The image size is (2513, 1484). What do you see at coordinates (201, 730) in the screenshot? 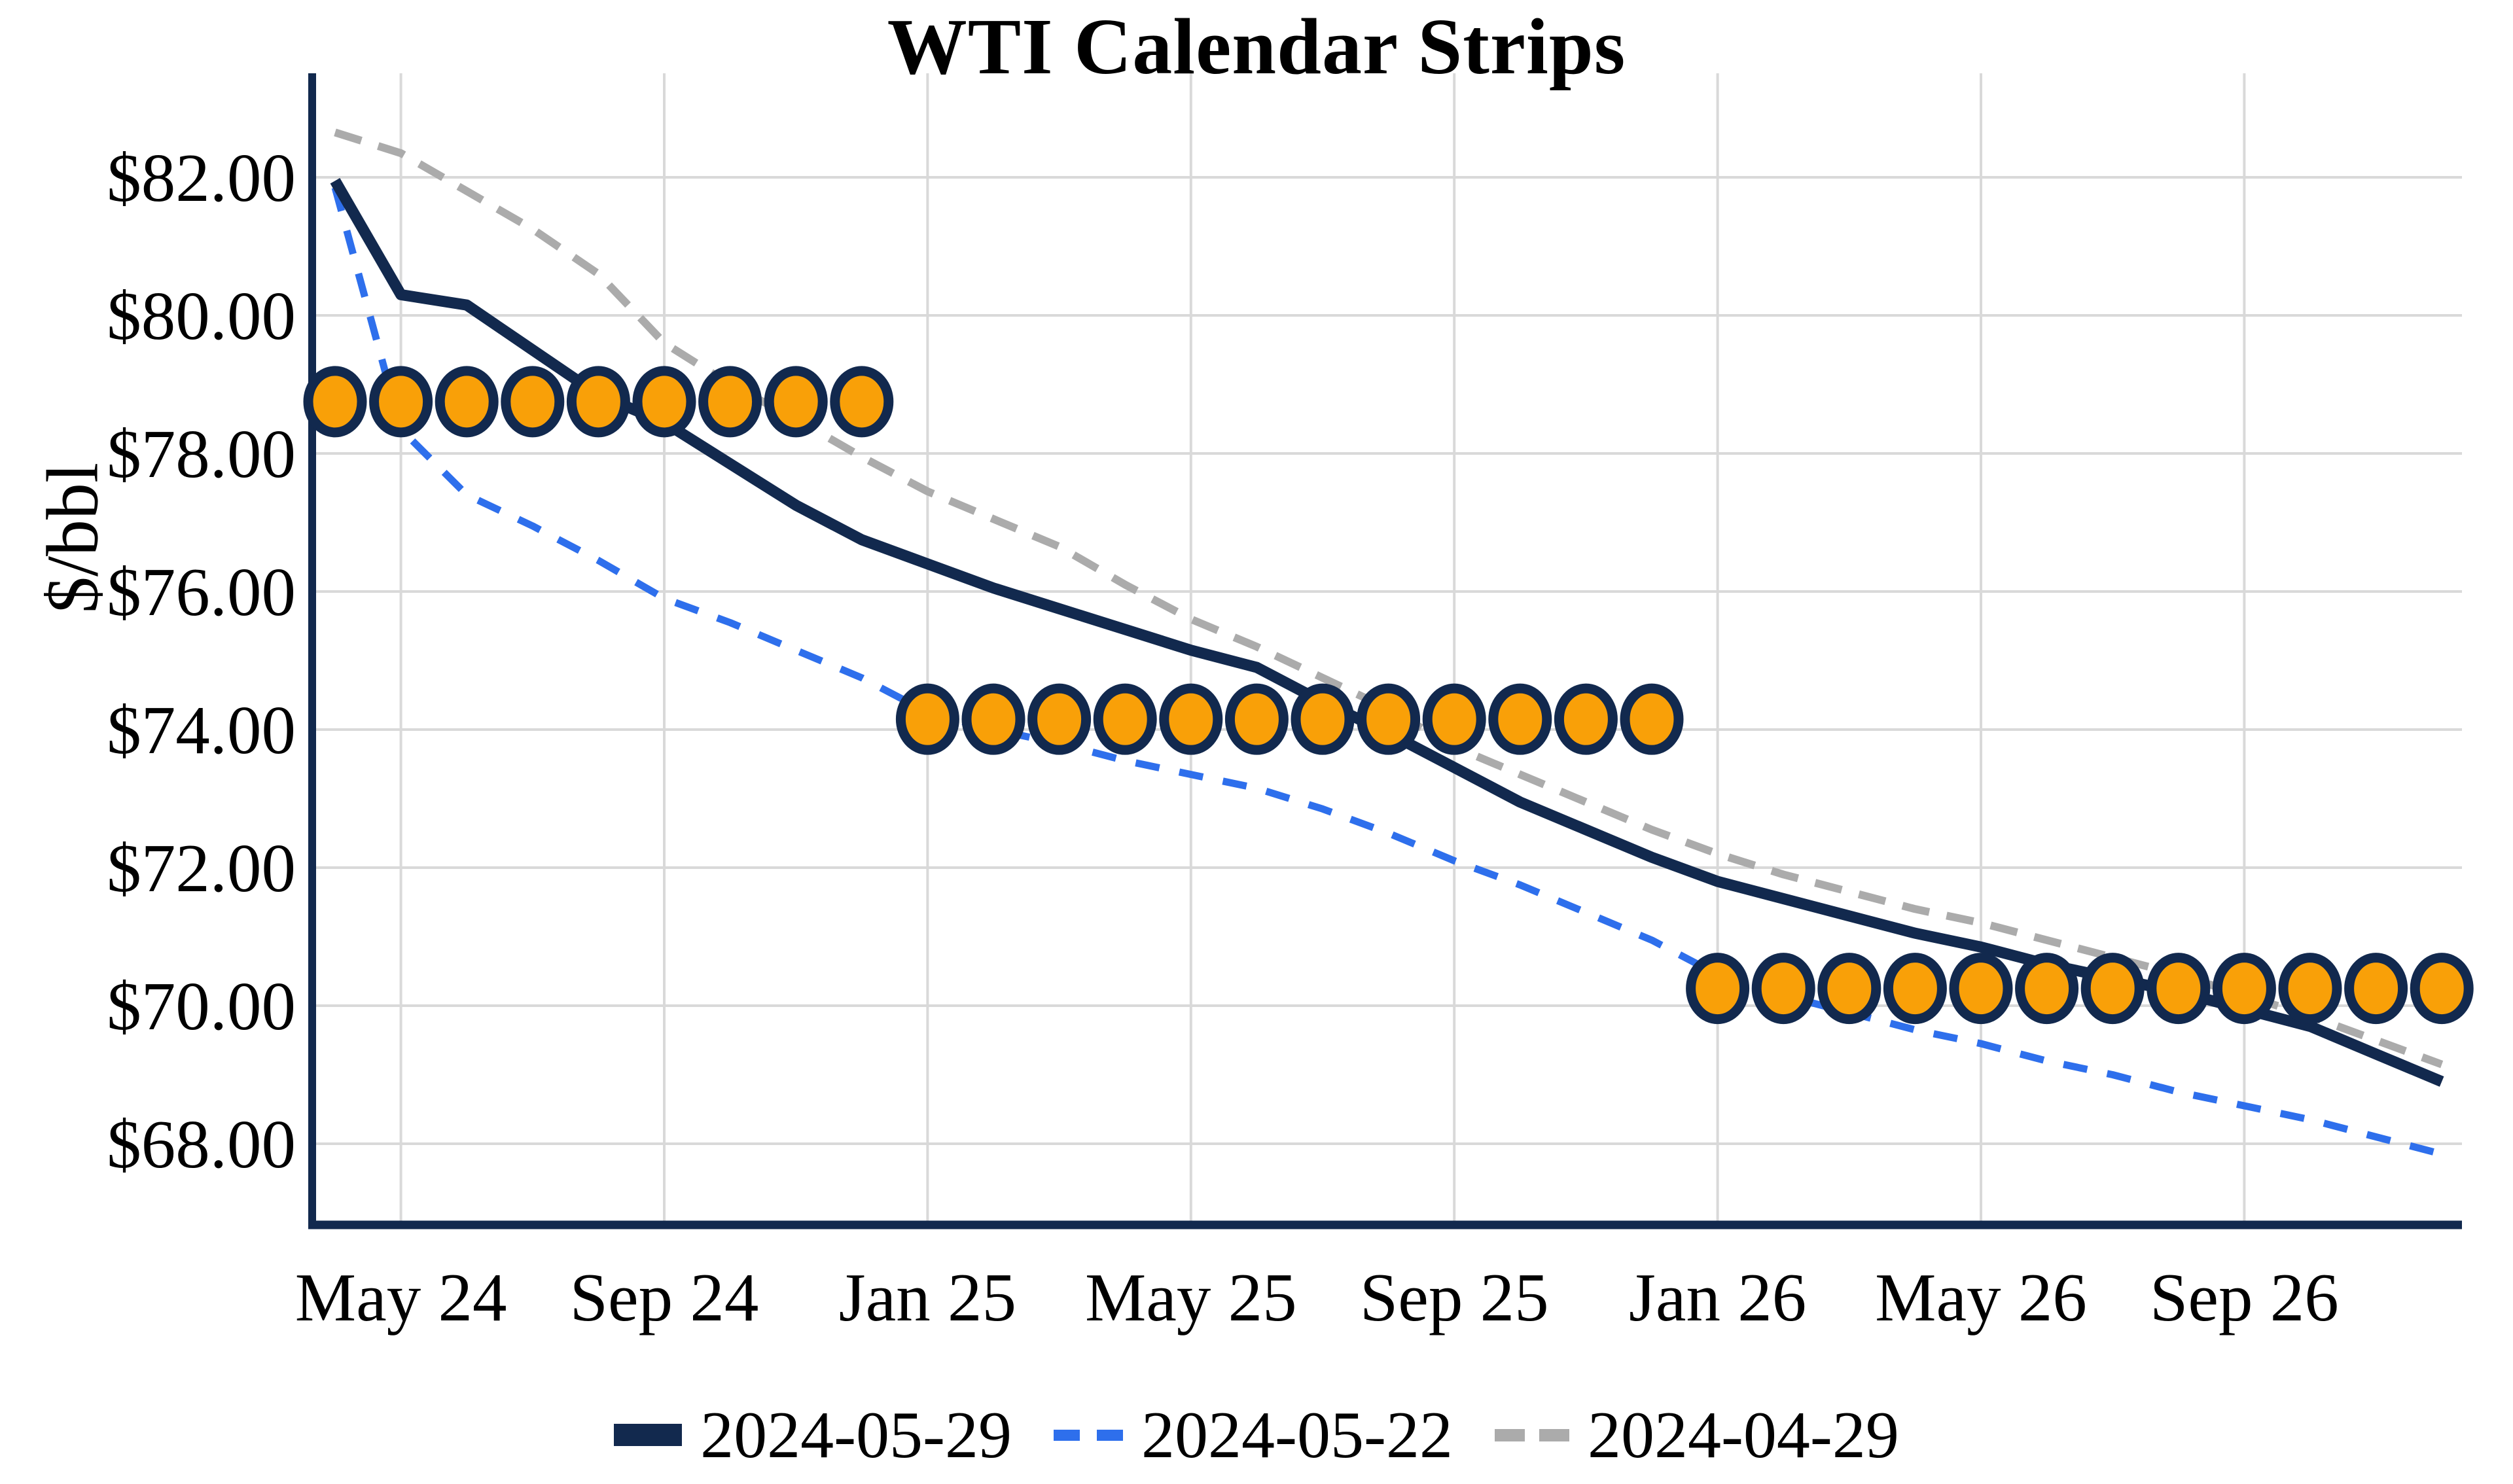
I see `y-tick-label: $74.00` at bounding box center [201, 730].